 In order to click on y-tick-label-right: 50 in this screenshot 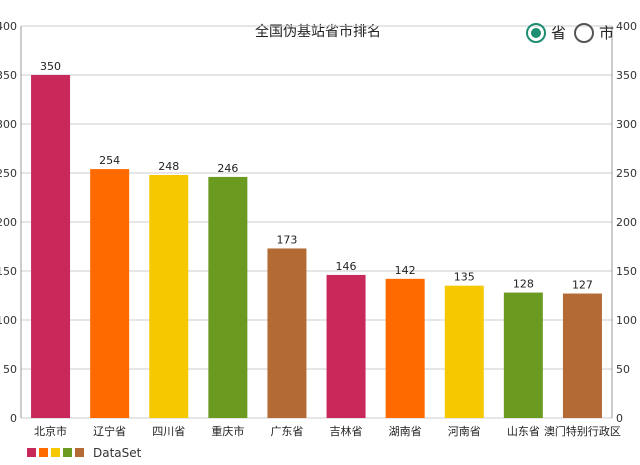, I will do `click(623, 369)`.